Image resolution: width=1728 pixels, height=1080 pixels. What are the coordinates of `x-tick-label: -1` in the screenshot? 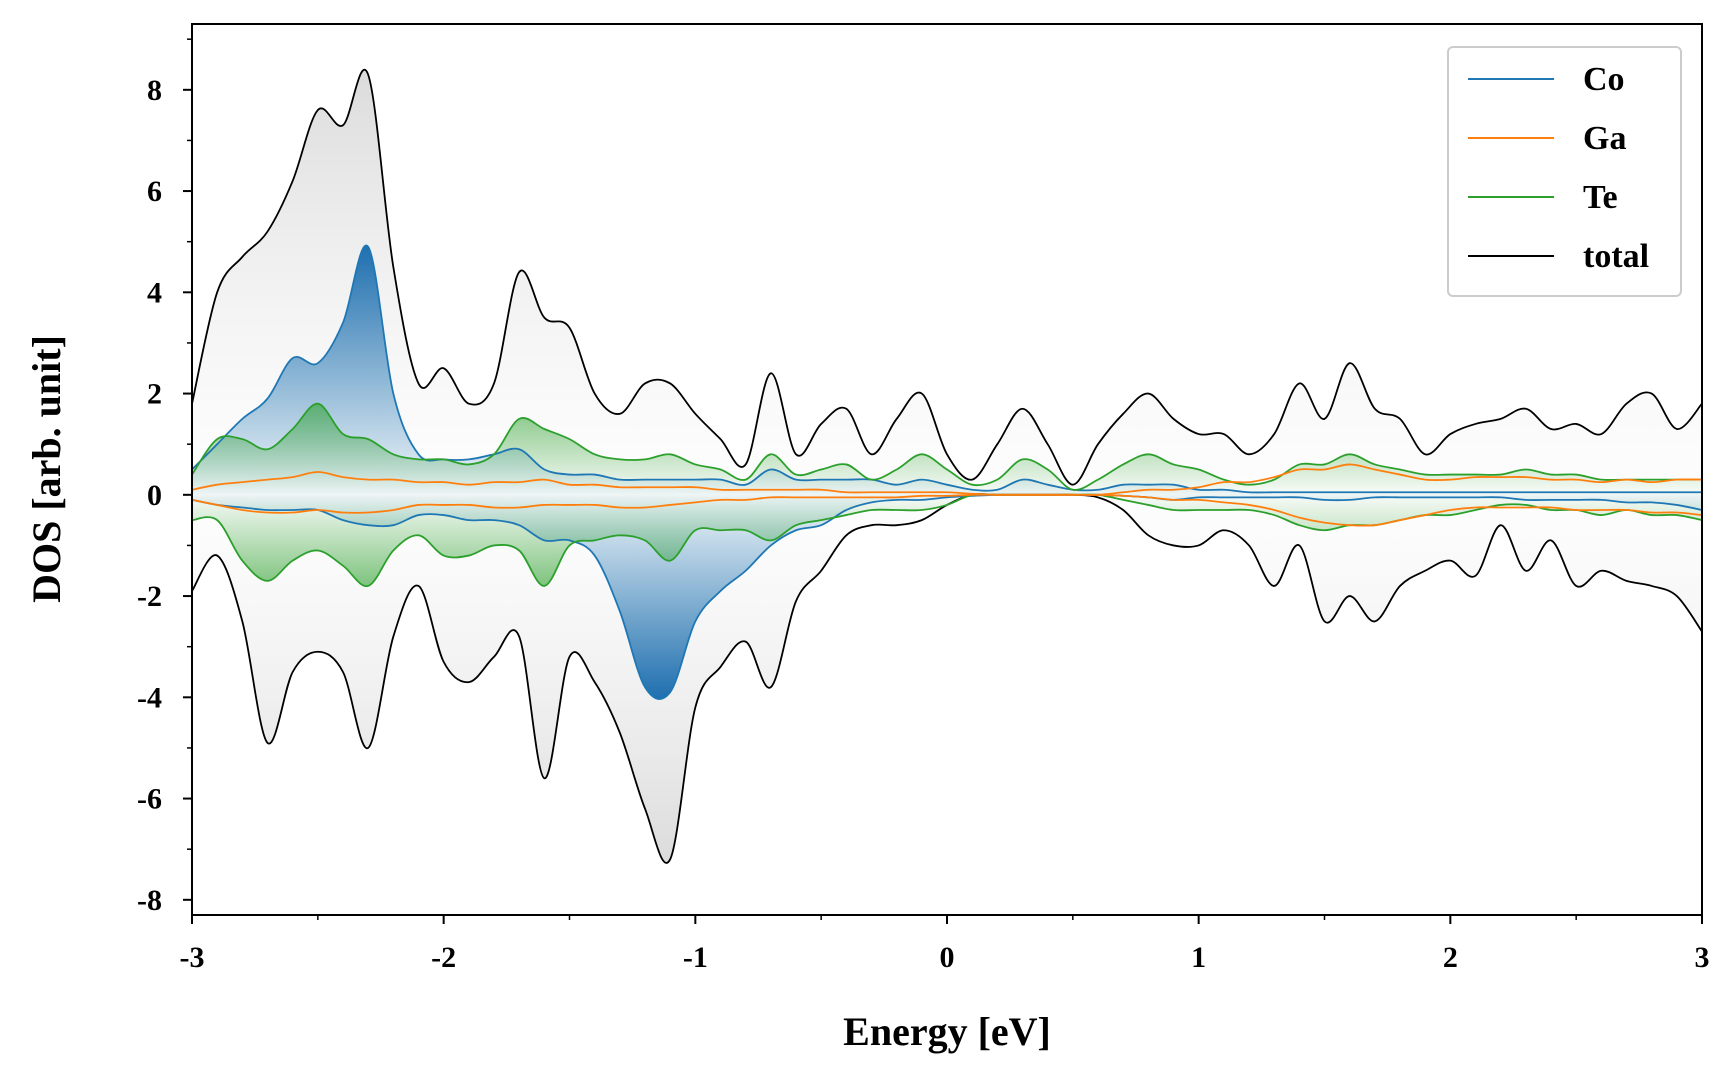 It's located at (695, 957).